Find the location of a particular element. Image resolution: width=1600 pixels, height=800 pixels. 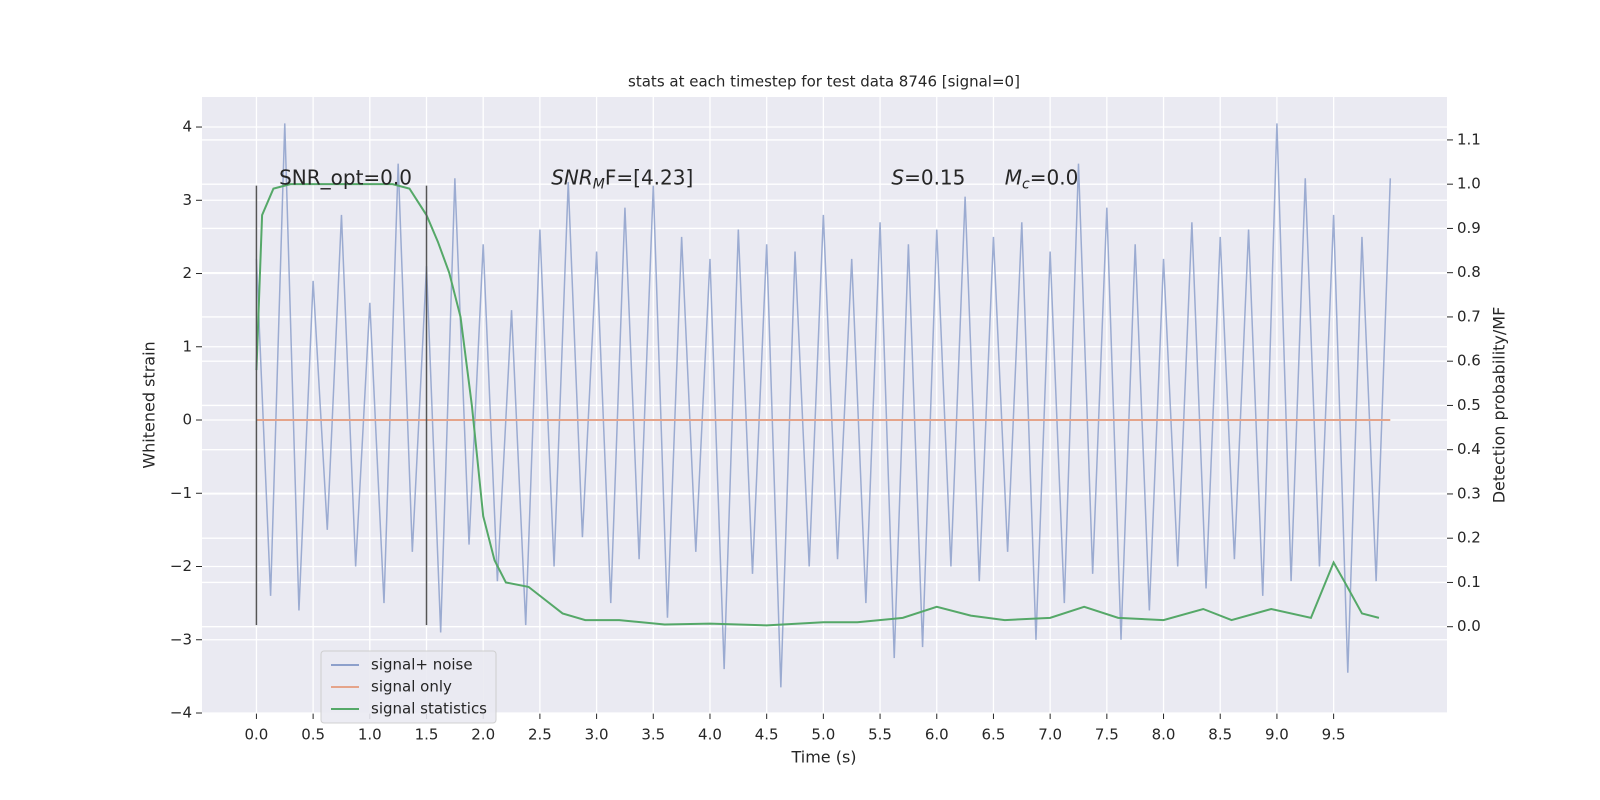

y2-tick-label: 0.9 is located at coordinates (1469, 228).